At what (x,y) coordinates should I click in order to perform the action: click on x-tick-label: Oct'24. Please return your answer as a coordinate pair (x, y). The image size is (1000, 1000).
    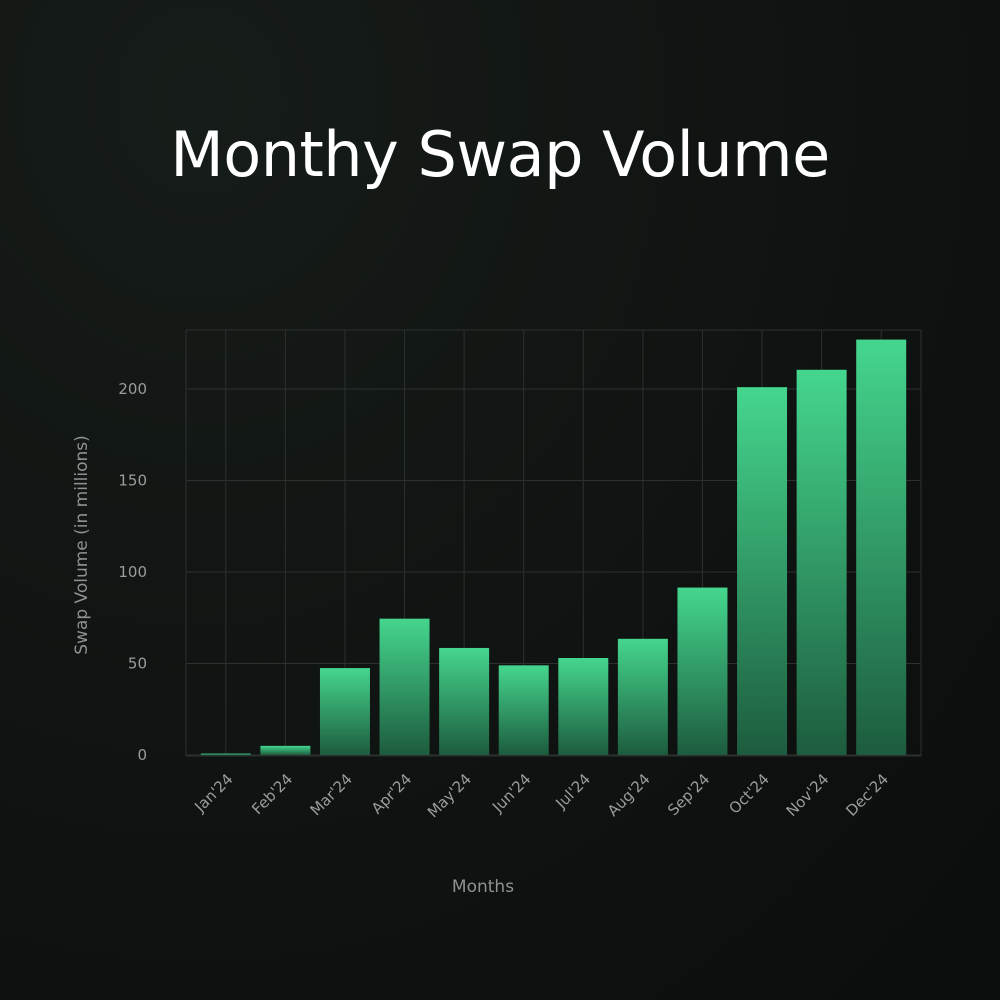
    Looking at the image, I should click on (748, 793).